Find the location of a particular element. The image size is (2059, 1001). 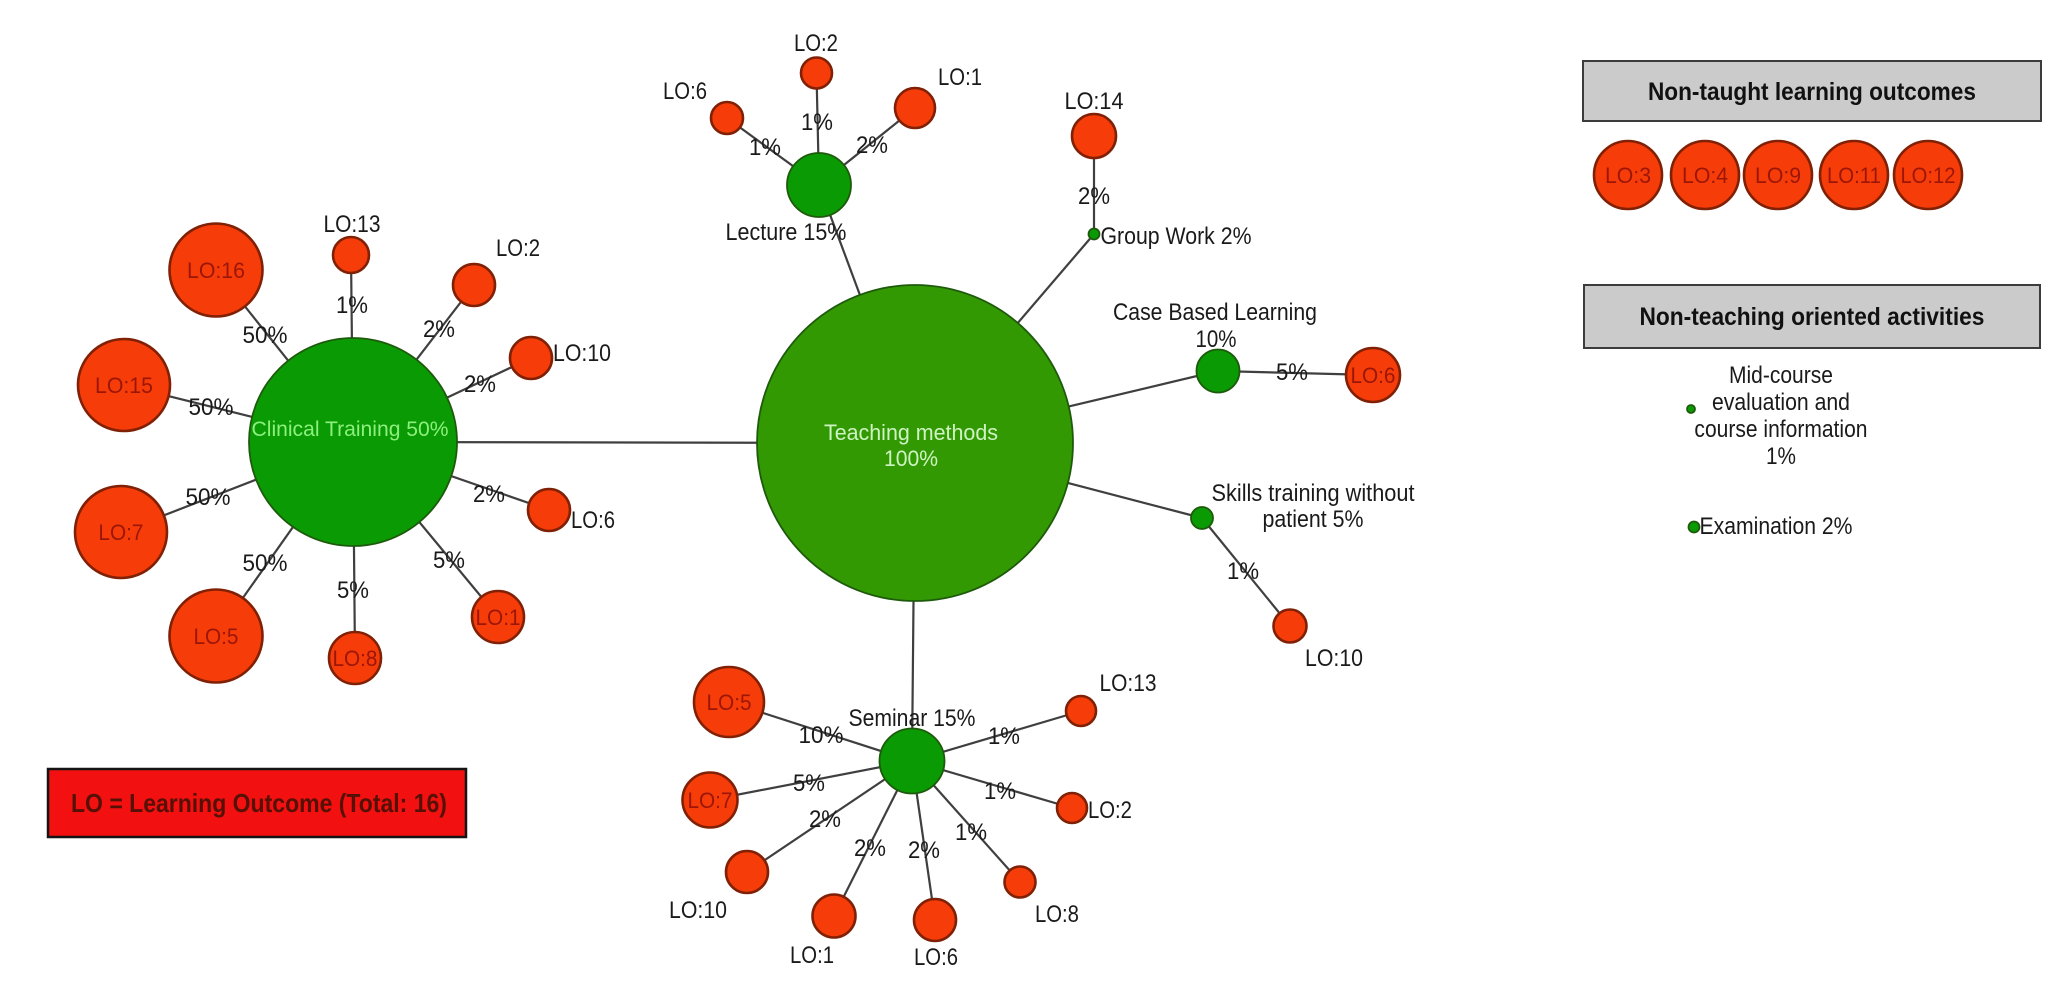

svg-text: Mid-course is located at coordinates (1781, 374).